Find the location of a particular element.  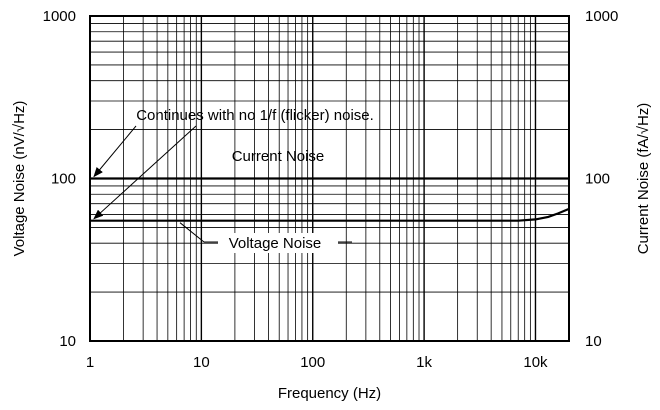

x-axis-title: Frequency (Hz) is located at coordinates (329, 393).